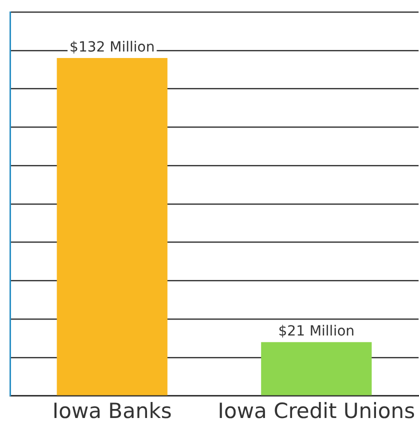 This screenshot has width=419, height=429. I want to click on x-tick-label: Iowa Credit Unions, so click(316, 410).